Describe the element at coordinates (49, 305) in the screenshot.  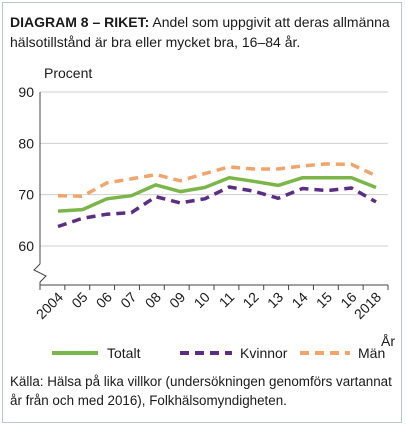
I see `x-tick-label: 2004` at that location.